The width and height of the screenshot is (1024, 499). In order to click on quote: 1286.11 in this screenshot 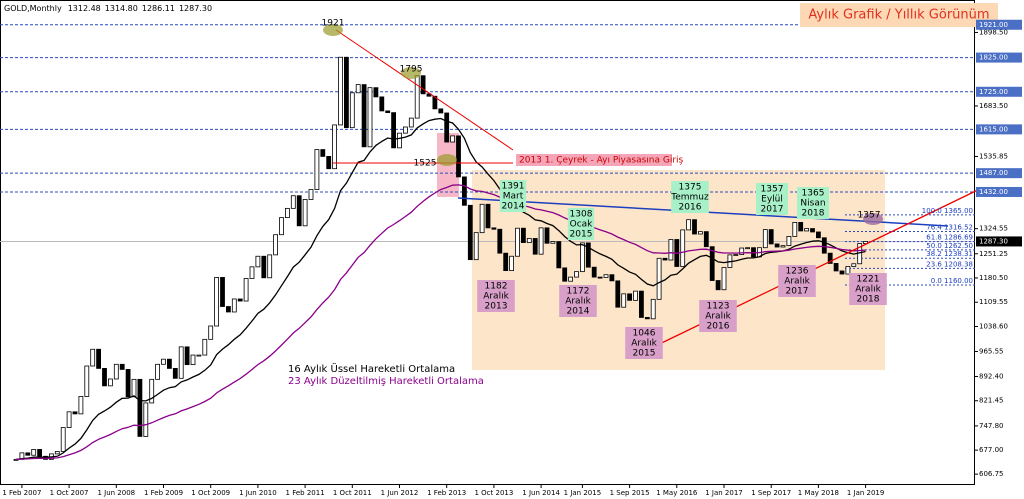, I will do `click(158, 8)`.